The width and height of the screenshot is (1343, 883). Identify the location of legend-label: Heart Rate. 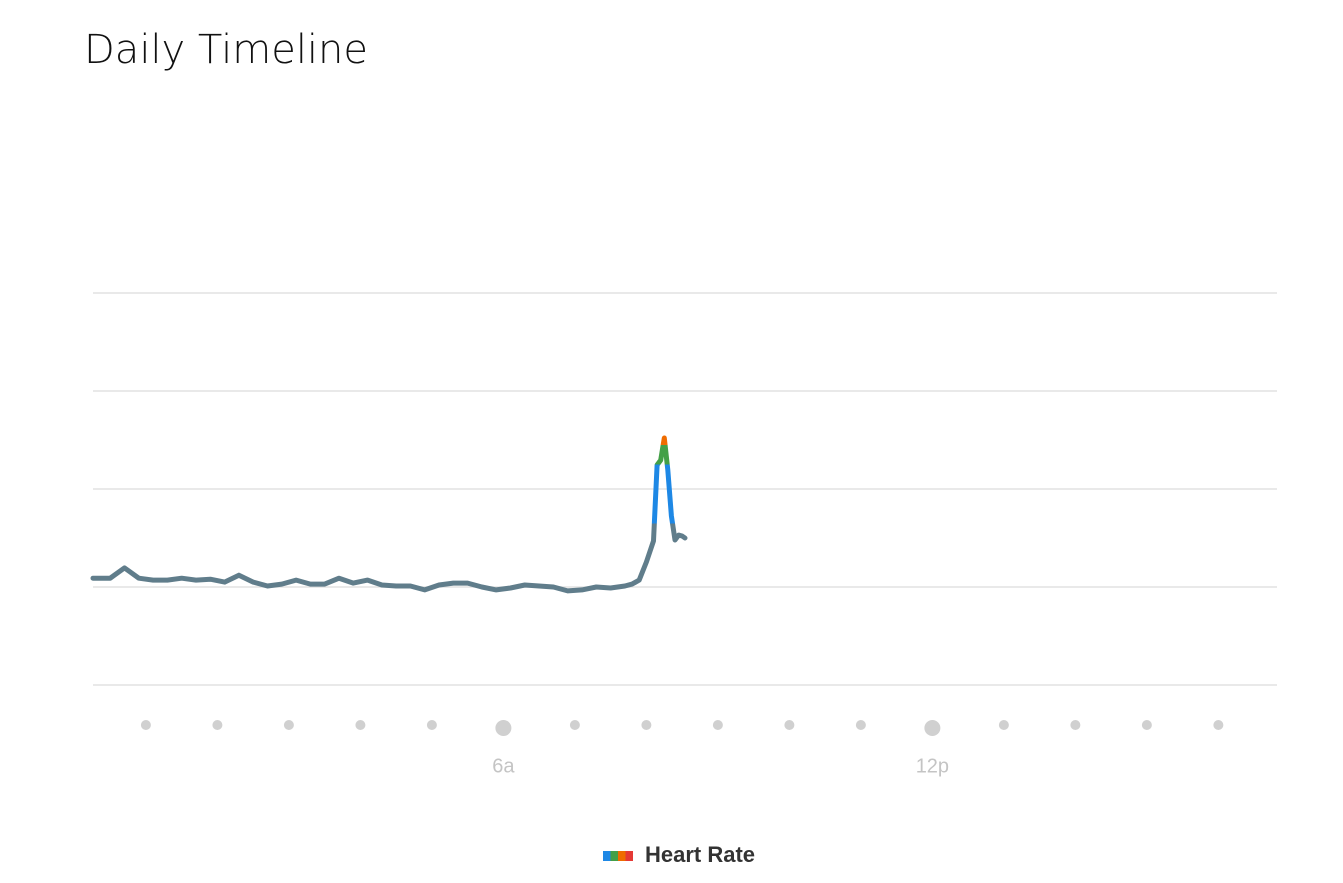
(700, 854).